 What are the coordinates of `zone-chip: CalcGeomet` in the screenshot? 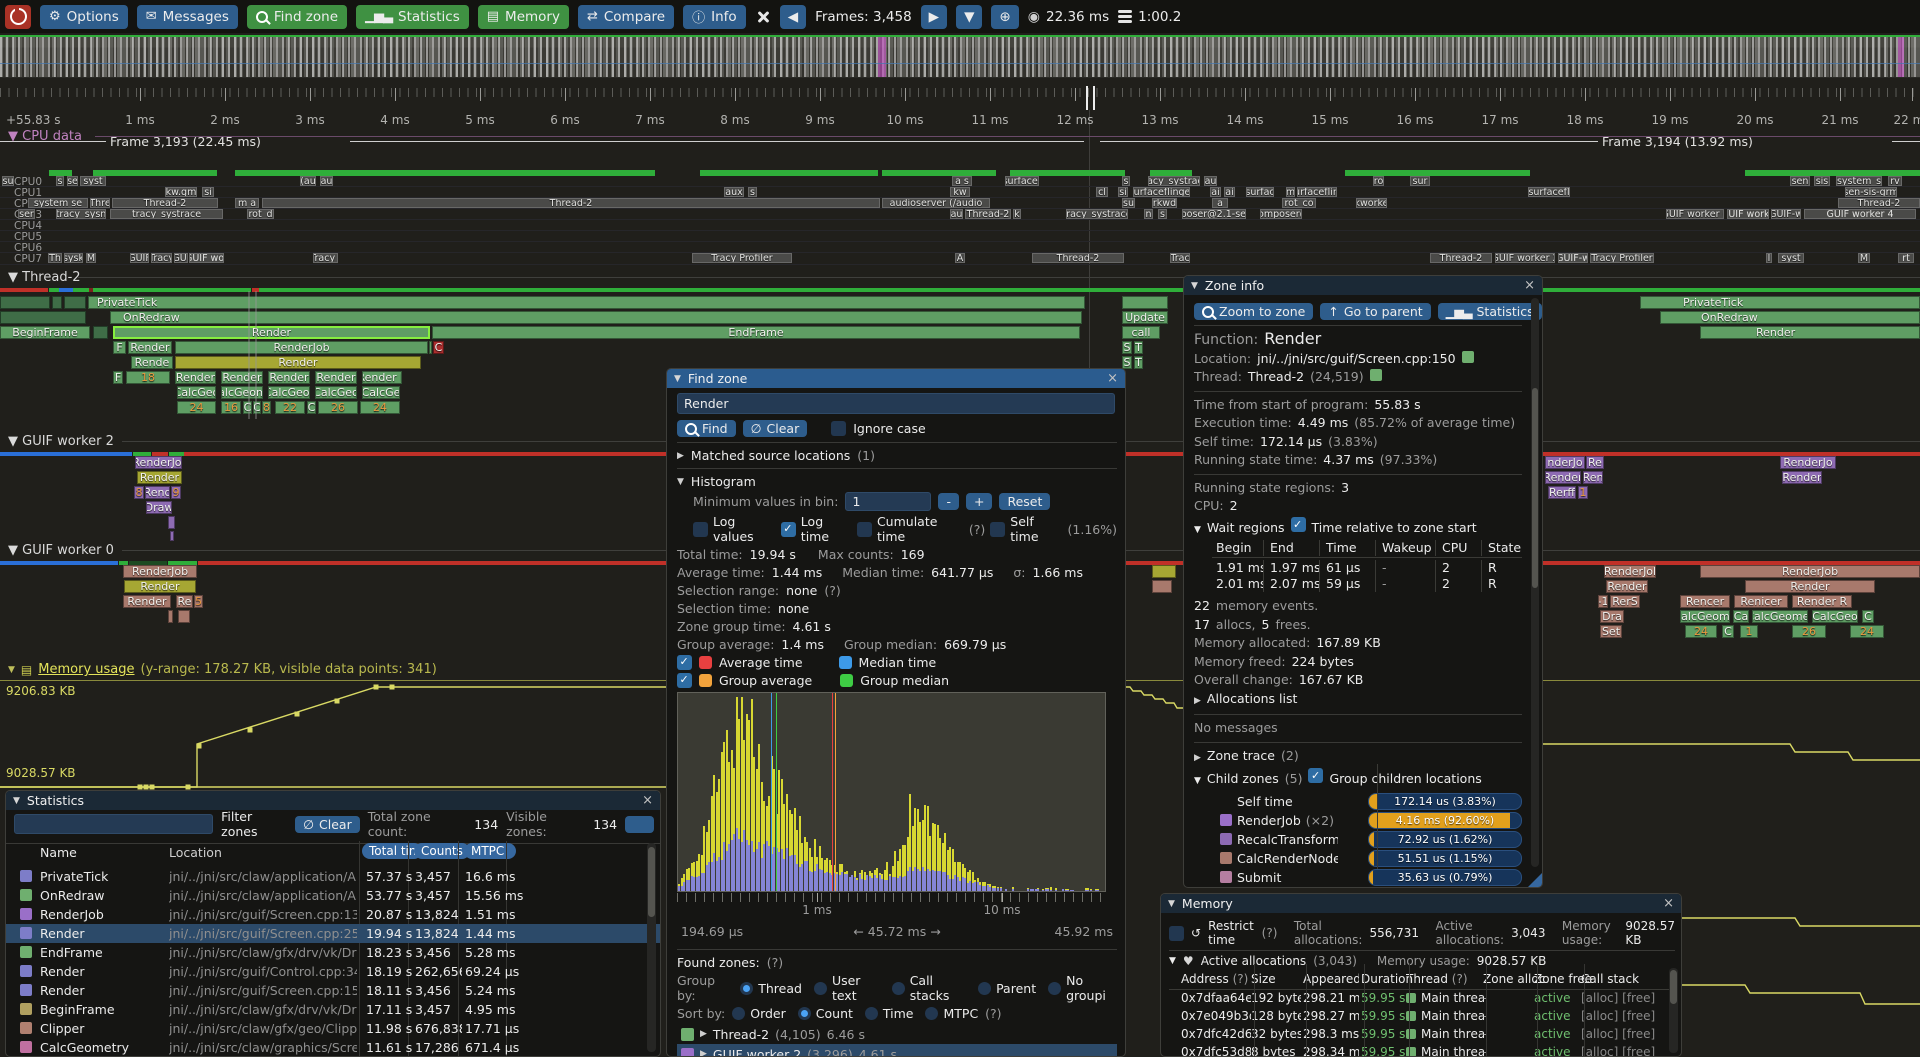 It's located at (1780, 616).